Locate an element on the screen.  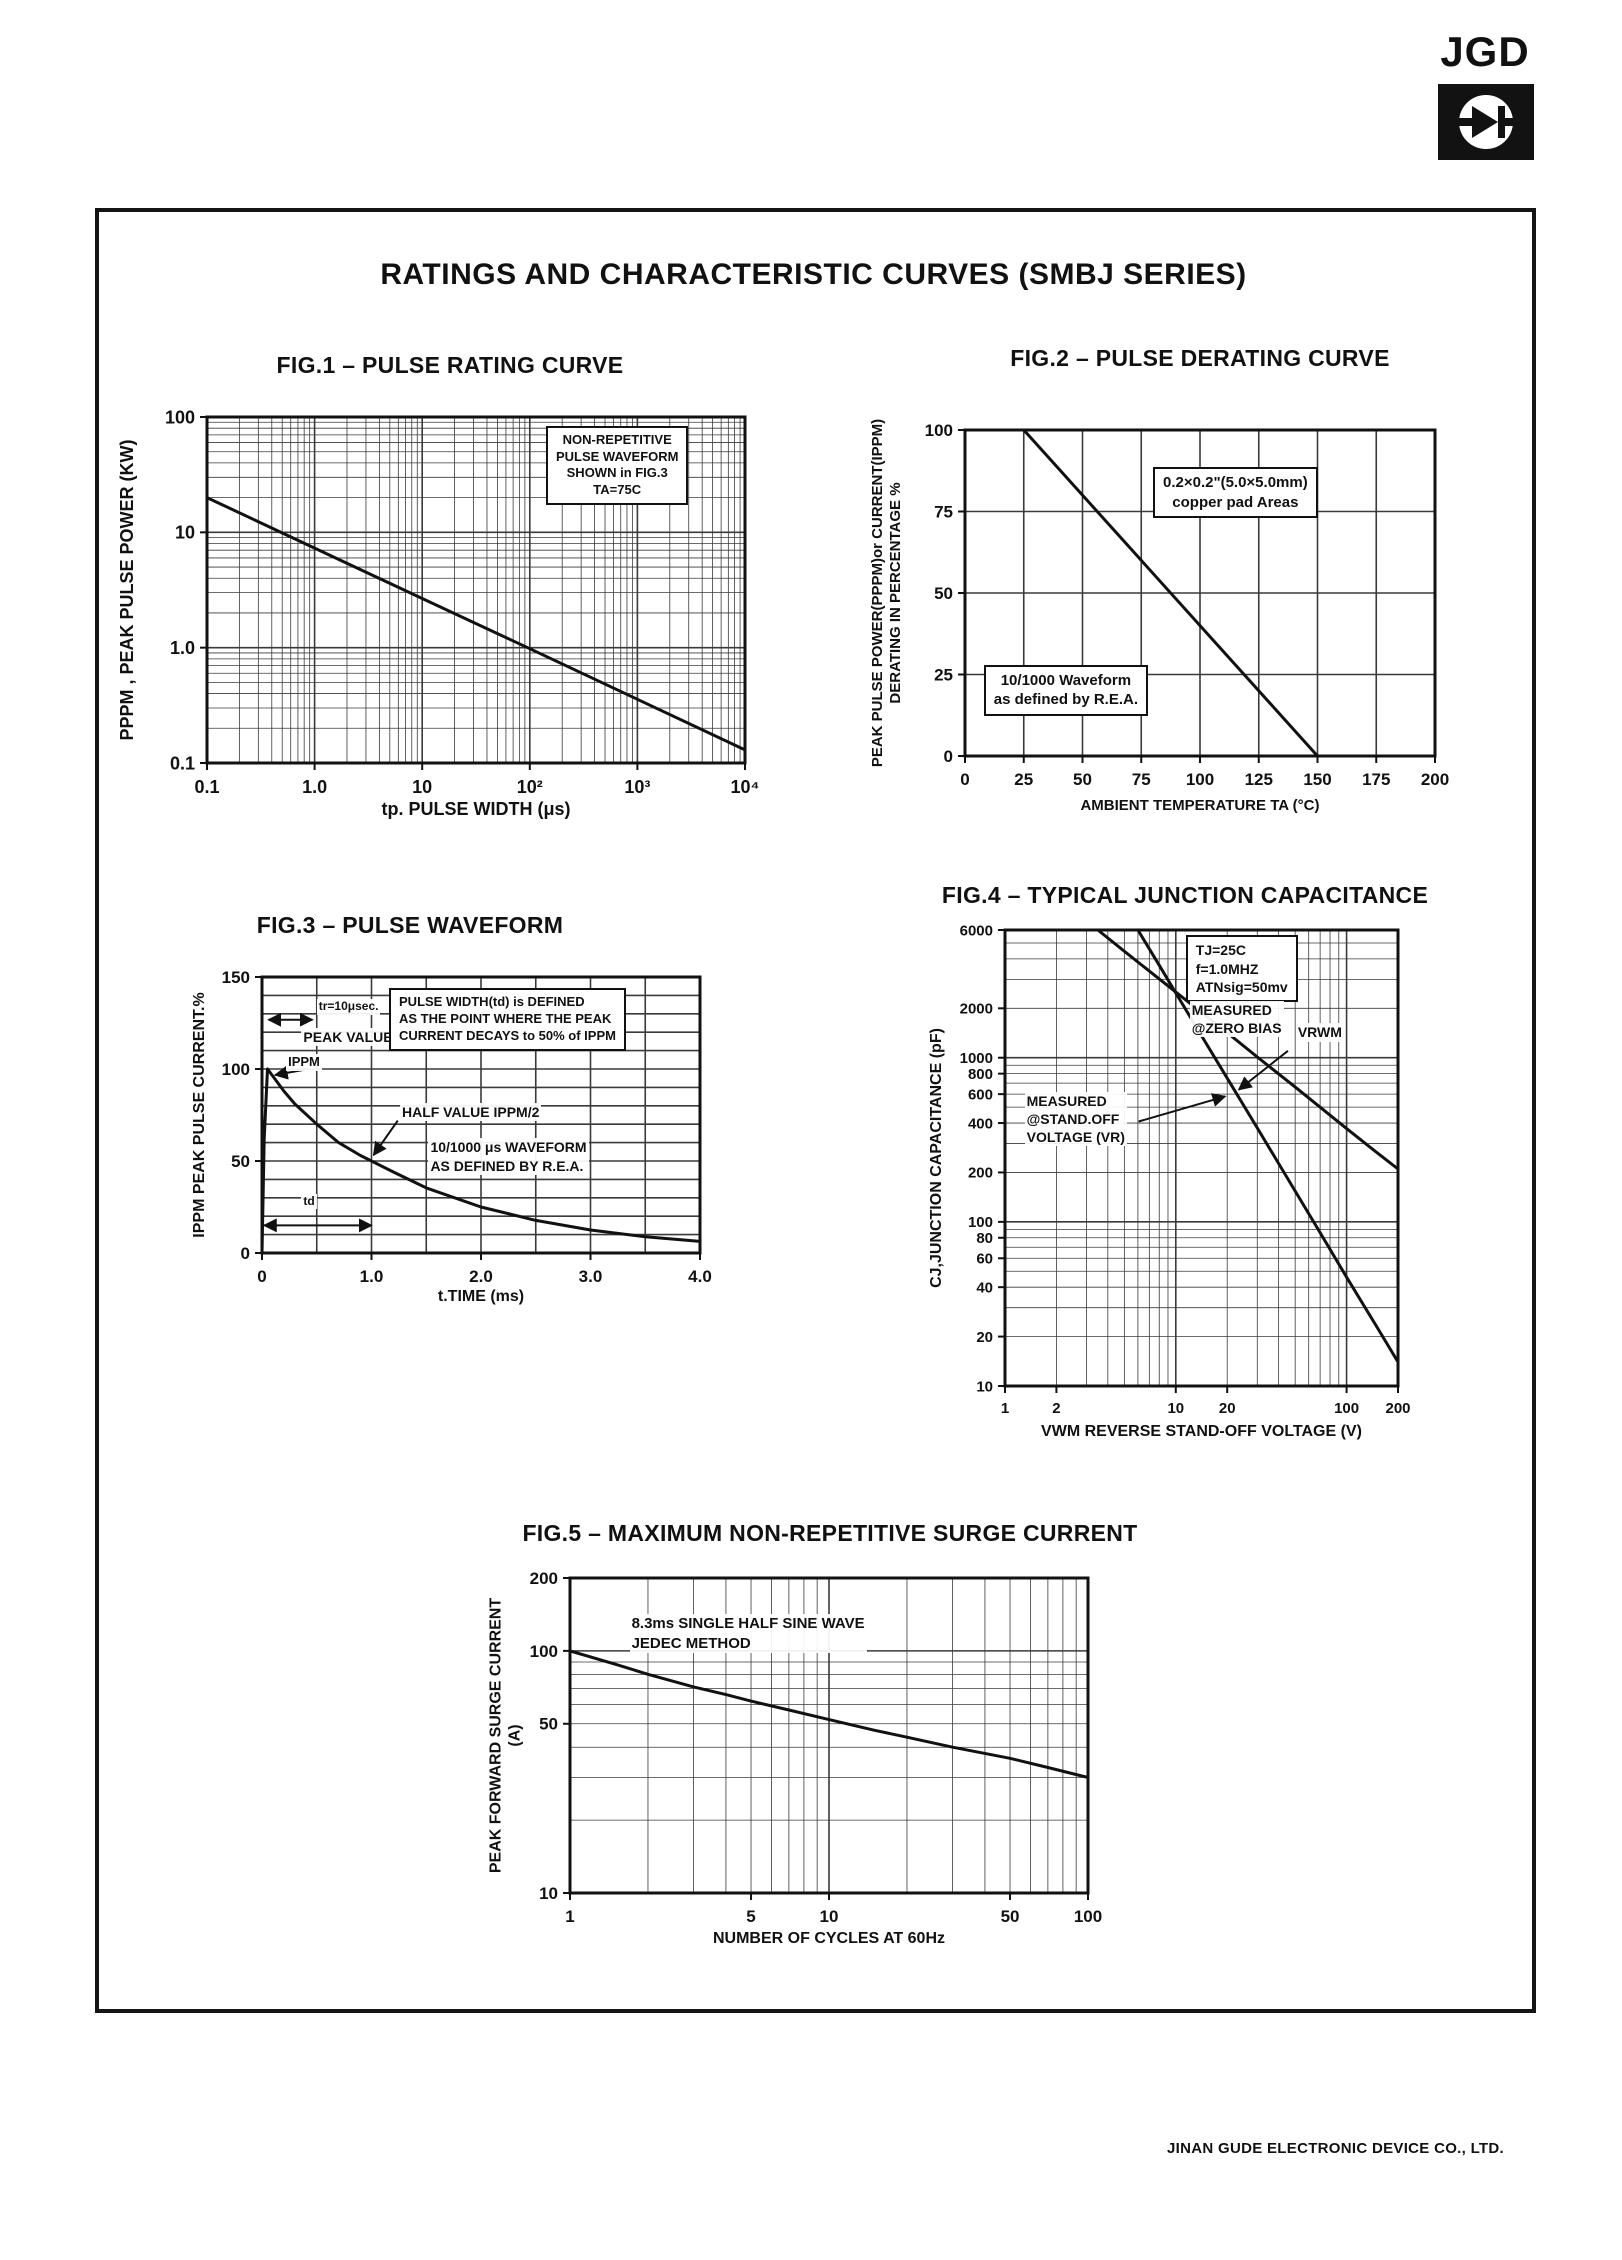
x-axis-label: t.TIME (ms) is located at coordinates (481, 1296).